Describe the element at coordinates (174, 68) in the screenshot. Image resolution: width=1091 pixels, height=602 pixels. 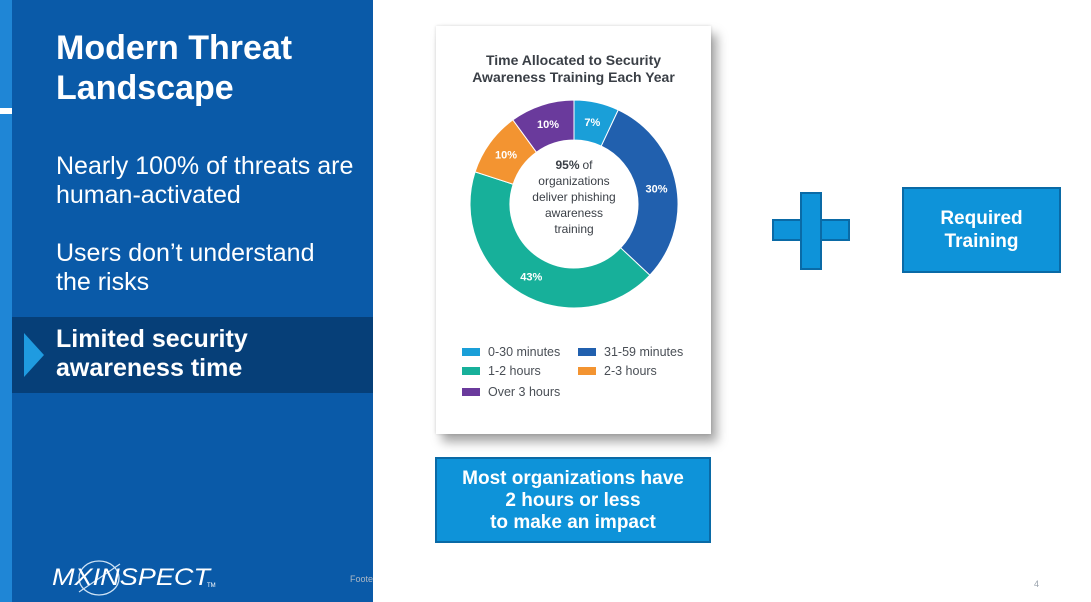
I see `slide-title: Modern Threat Landscape` at that location.